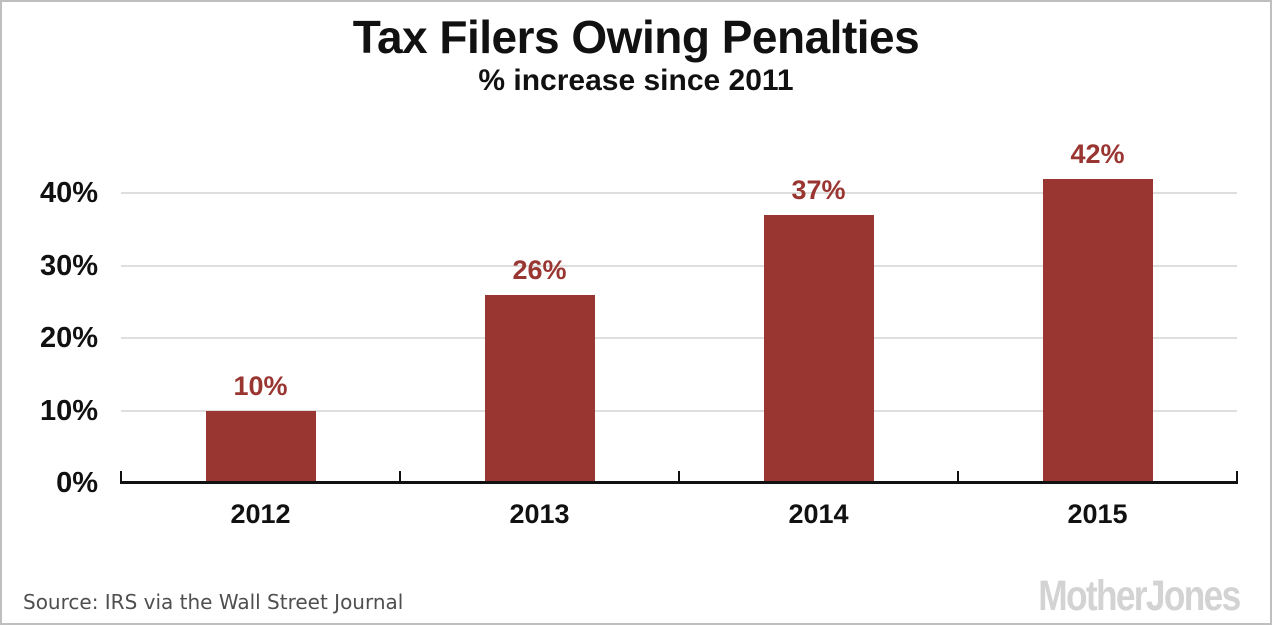  What do you see at coordinates (68, 338) in the screenshot?
I see `y-axis-tick-label: 20%` at bounding box center [68, 338].